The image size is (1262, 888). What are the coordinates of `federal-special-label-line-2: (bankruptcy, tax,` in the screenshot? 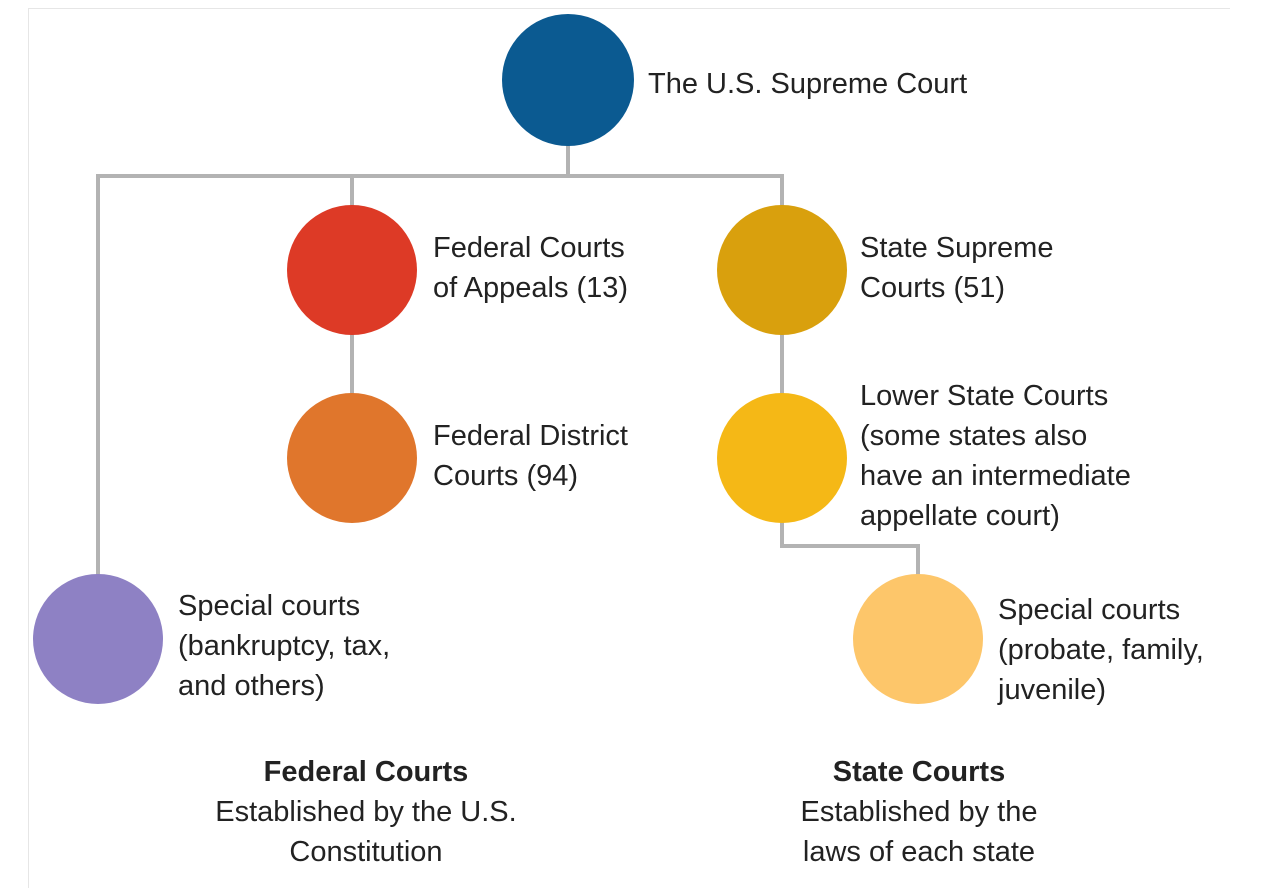 It's located at (284, 646).